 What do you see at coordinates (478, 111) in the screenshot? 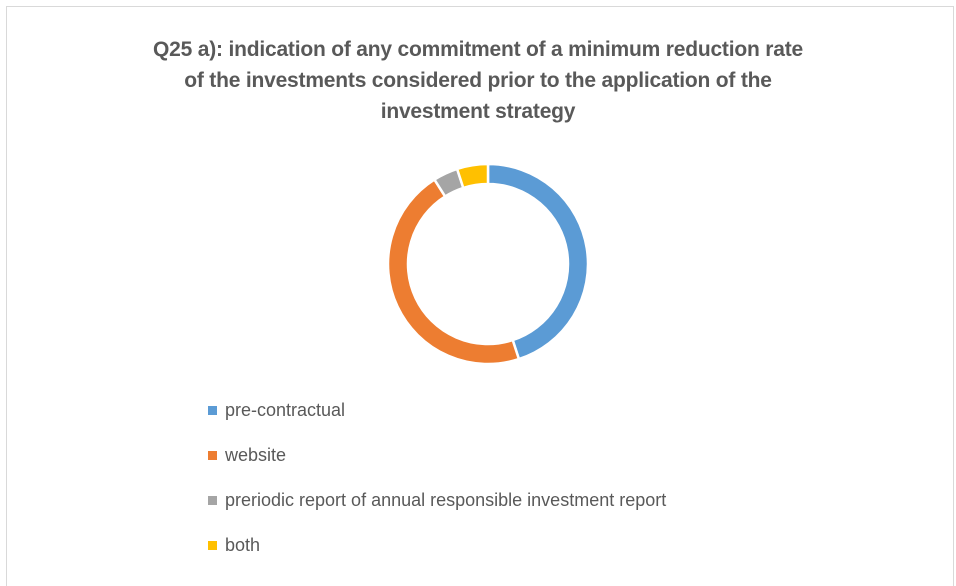
I see `chart-title-line-3: investment strategy` at bounding box center [478, 111].